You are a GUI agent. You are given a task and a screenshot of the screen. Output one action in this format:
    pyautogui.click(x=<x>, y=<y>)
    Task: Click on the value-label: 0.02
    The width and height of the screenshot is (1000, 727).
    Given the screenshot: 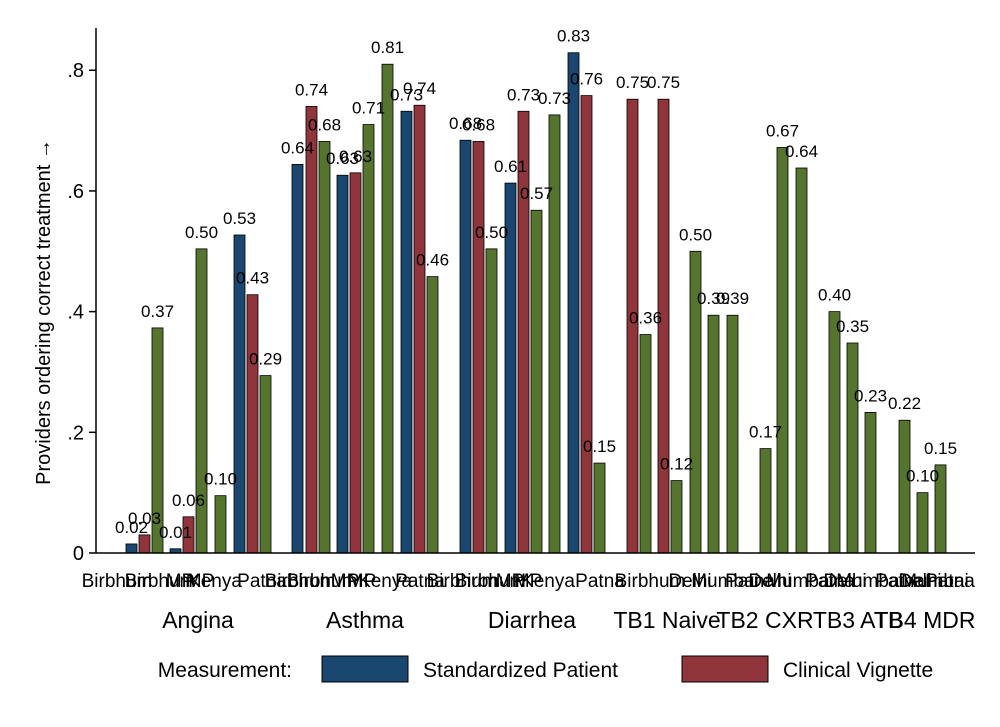 What is the action you would take?
    pyautogui.click(x=131, y=527)
    